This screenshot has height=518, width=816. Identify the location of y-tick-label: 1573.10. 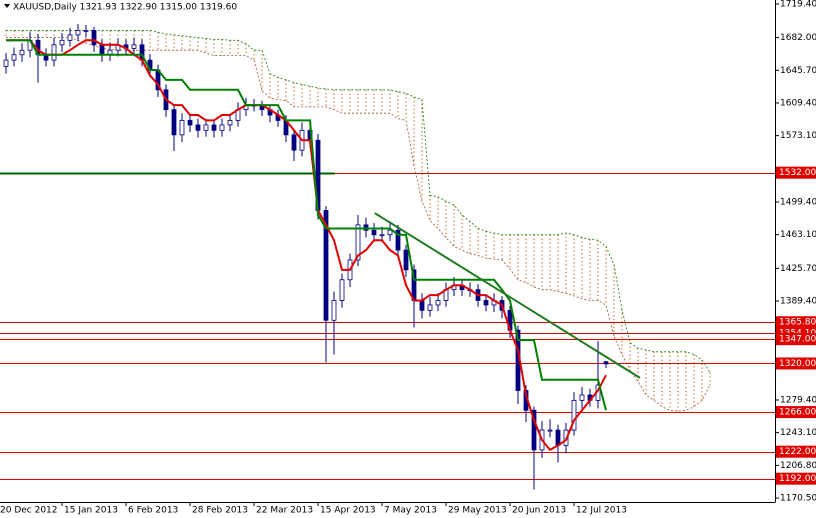
(798, 136).